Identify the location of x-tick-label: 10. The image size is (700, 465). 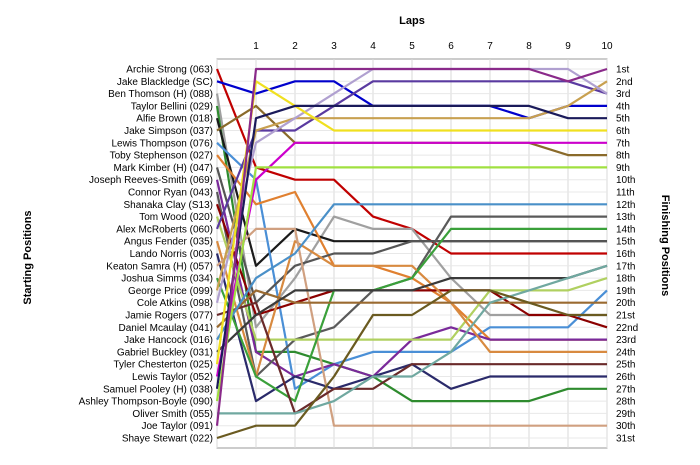
(607, 46).